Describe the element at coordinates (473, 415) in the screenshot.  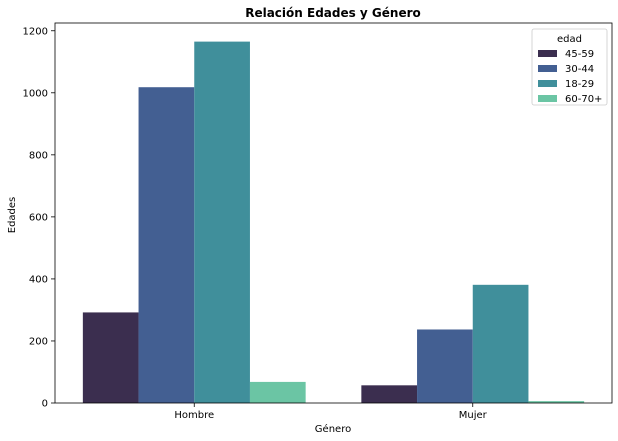
I see `x-tick-label: Mujer` at that location.